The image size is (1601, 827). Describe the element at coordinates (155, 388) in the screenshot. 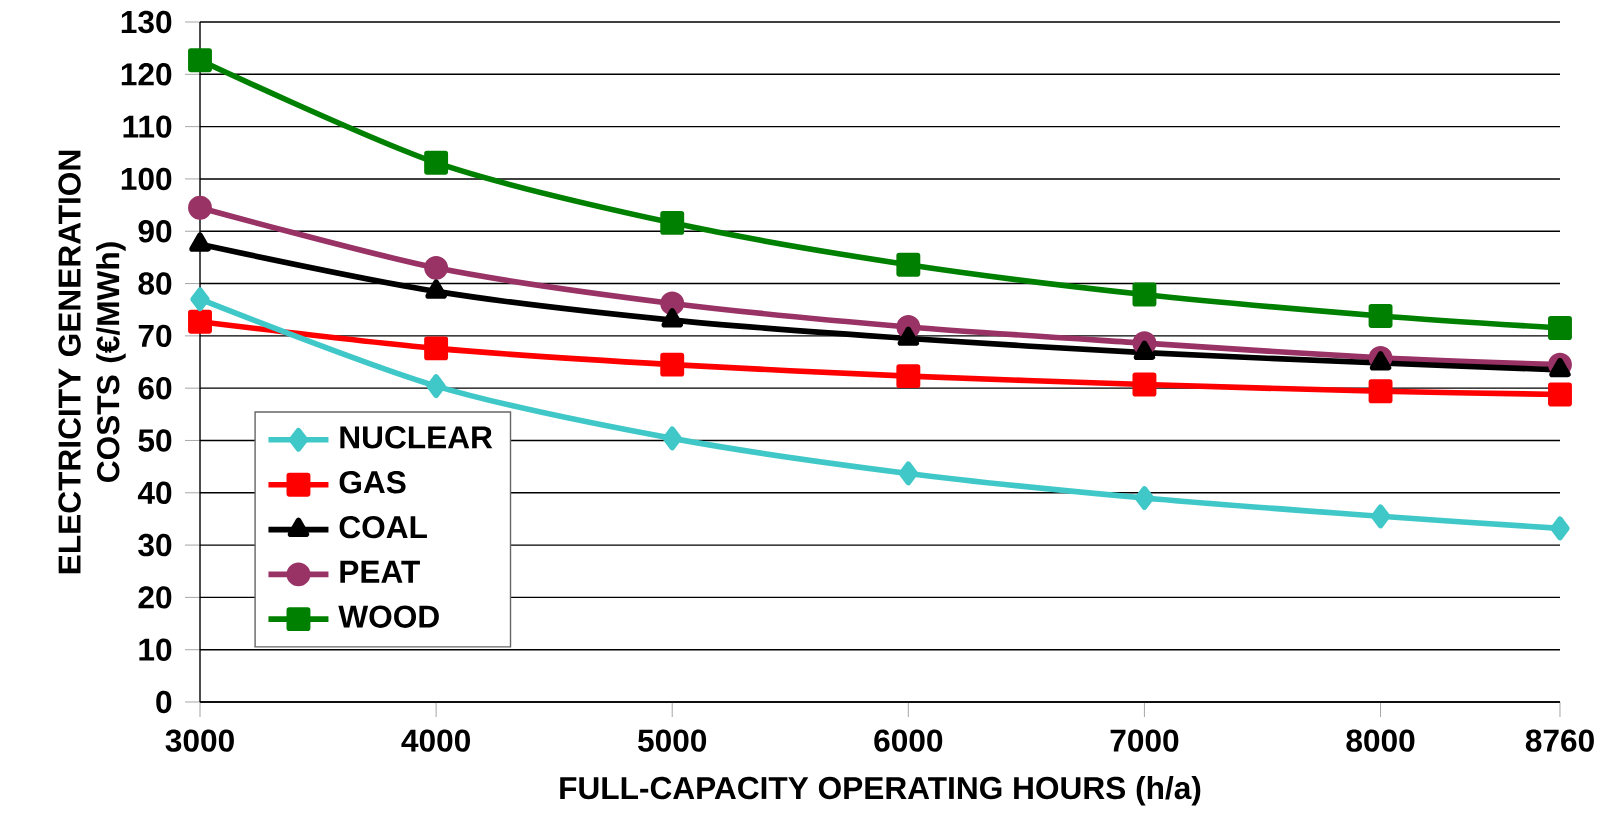

I see `y-tick-label: 60` at that location.